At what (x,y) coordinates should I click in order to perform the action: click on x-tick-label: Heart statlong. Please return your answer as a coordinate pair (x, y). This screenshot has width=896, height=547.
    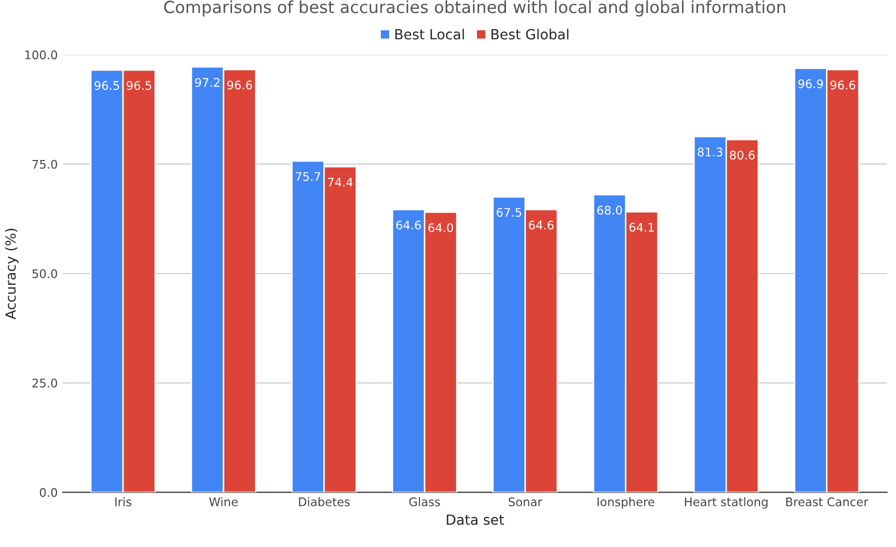
    Looking at the image, I should click on (726, 503).